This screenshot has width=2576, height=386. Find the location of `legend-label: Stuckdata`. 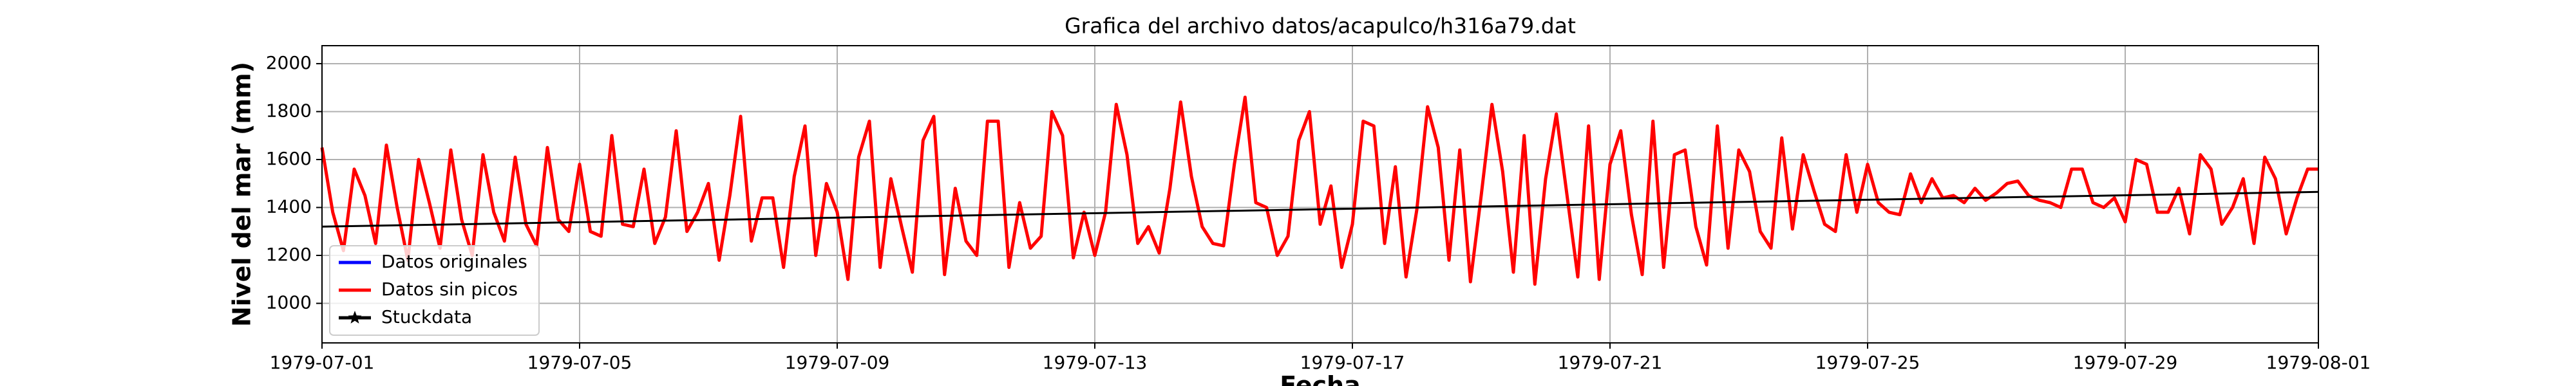

legend-label: Stuckdata is located at coordinates (427, 316).